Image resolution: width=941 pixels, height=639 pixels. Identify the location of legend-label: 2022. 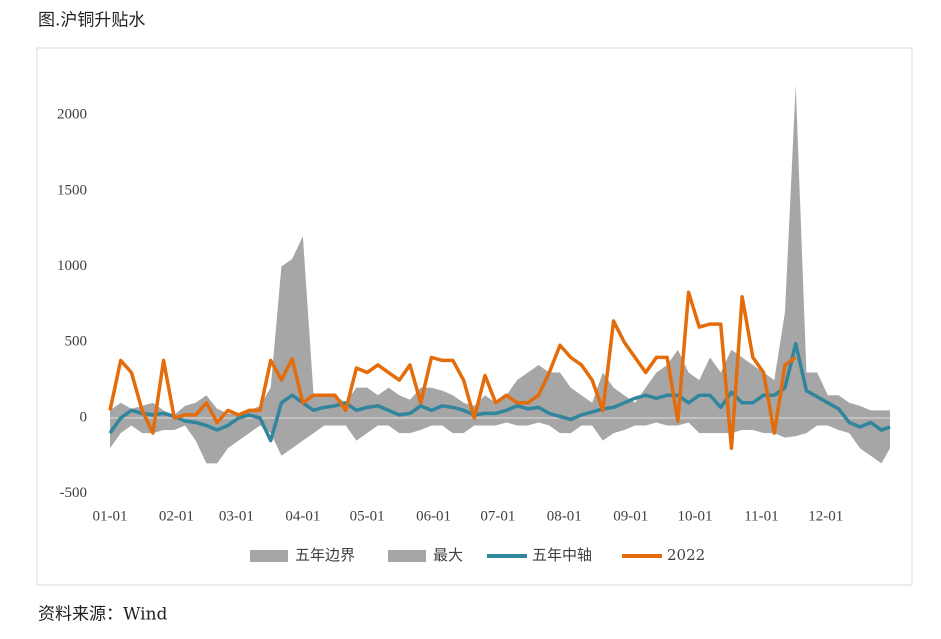
(686, 555).